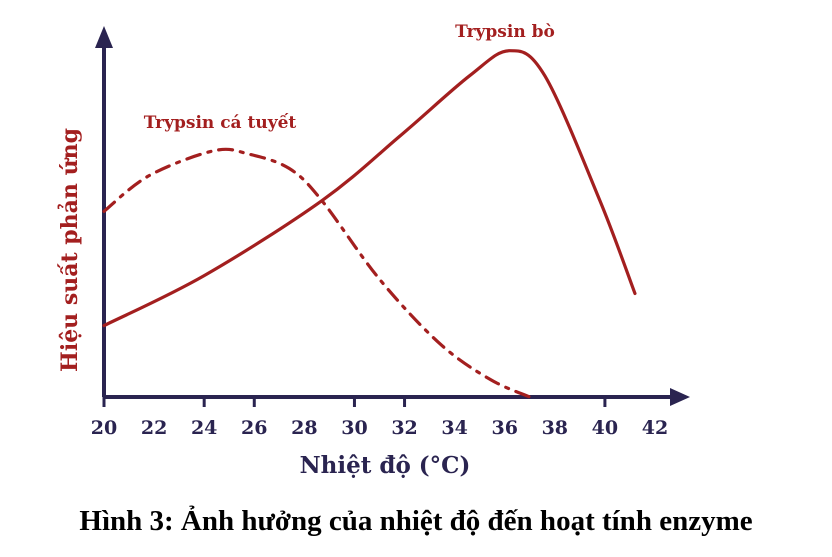 The image size is (832, 557). I want to click on y-axis-label: Hiệu suất phản ứng, so click(70, 250).